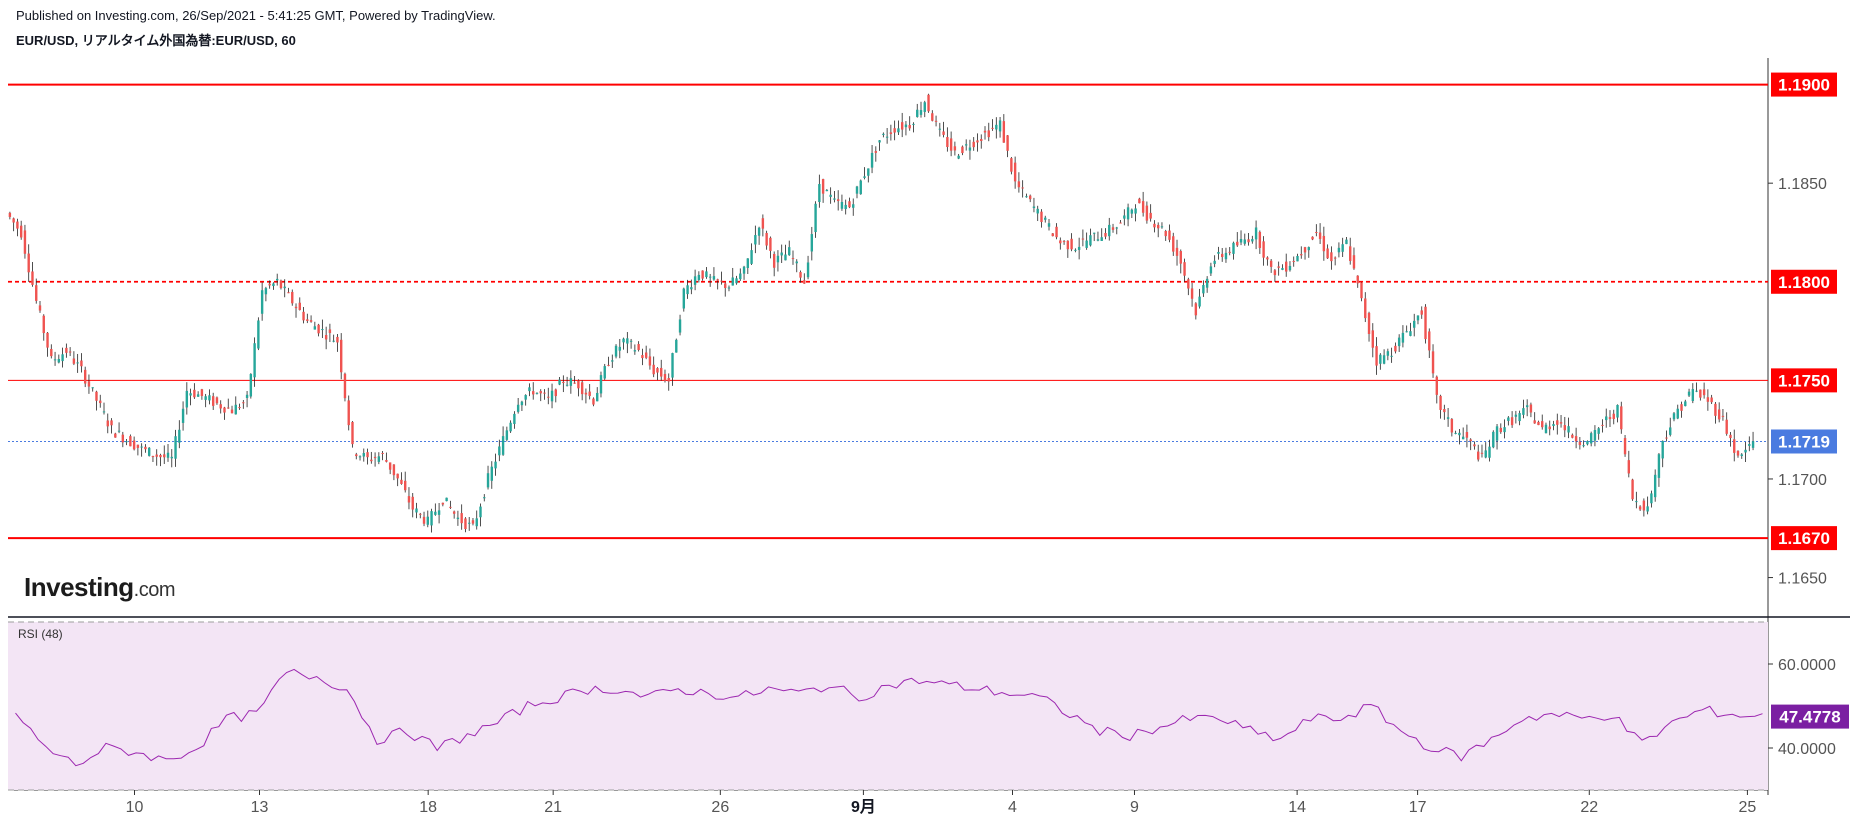 The height and width of the screenshot is (823, 1854). Describe the element at coordinates (1418, 807) in the screenshot. I see `time-tick-label-9: 17` at that location.